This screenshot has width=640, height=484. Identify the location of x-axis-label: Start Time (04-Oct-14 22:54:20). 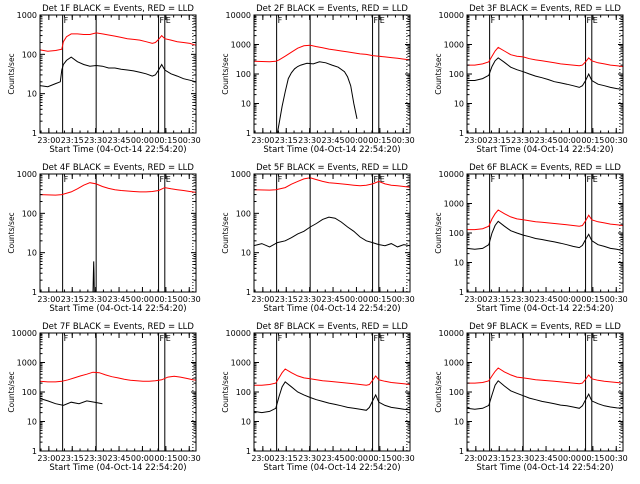
(544, 468).